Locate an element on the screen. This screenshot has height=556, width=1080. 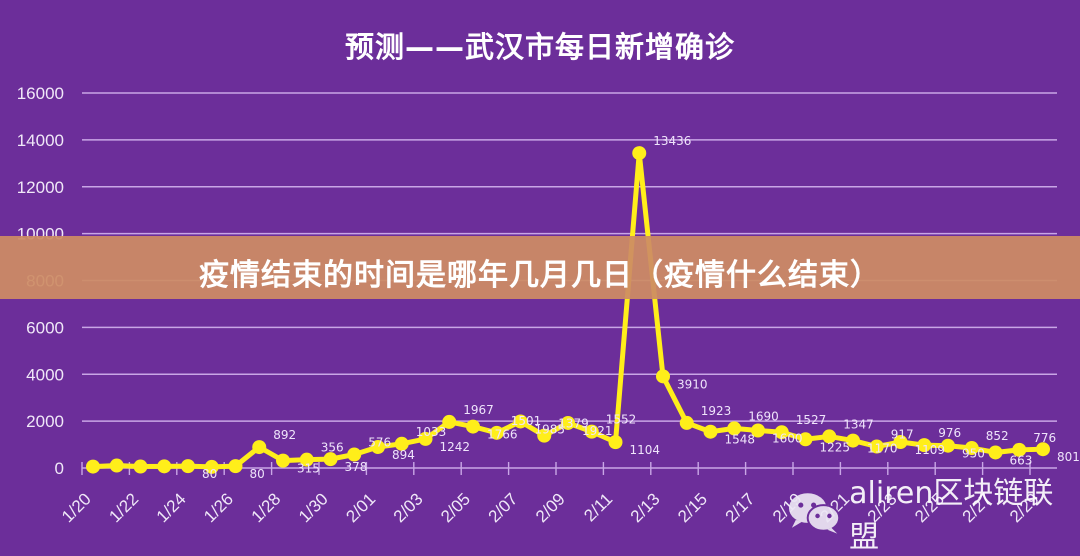
svg-text: 1109 is located at coordinates (930, 450).